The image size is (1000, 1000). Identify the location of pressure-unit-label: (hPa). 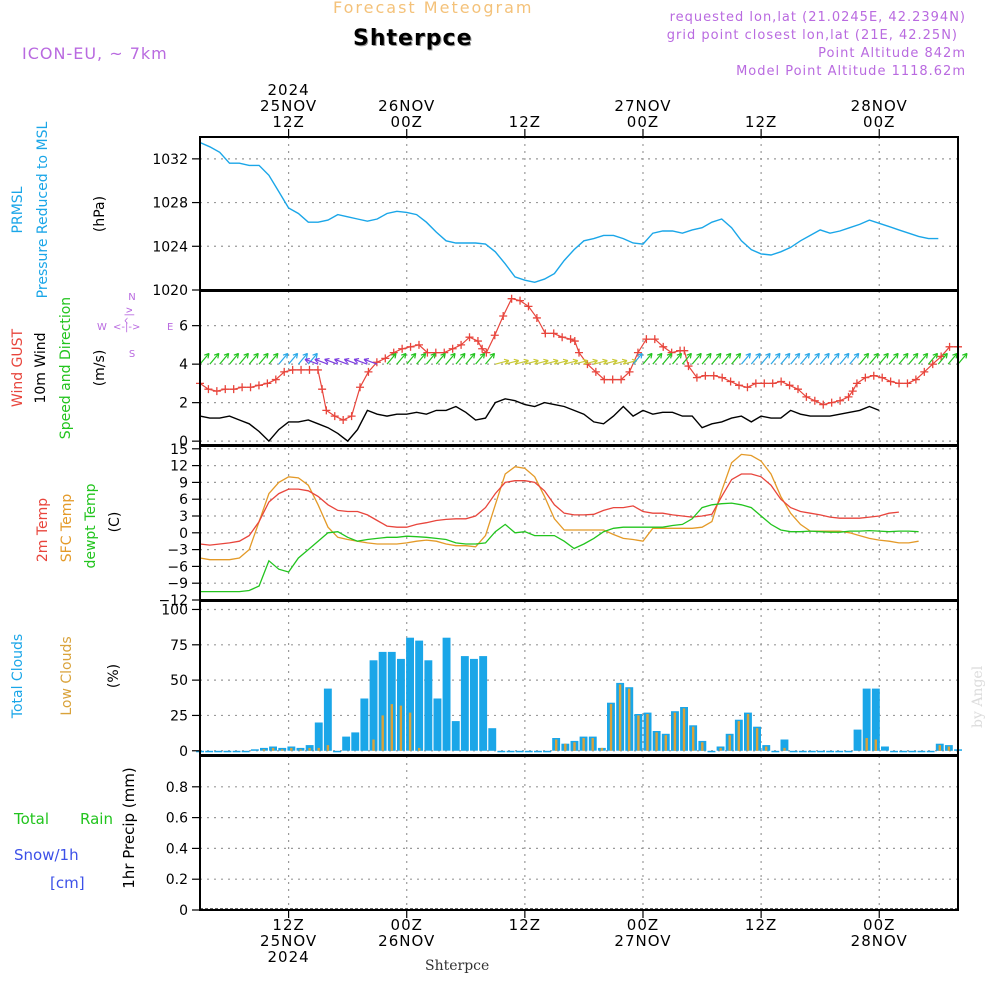
(100, 214).